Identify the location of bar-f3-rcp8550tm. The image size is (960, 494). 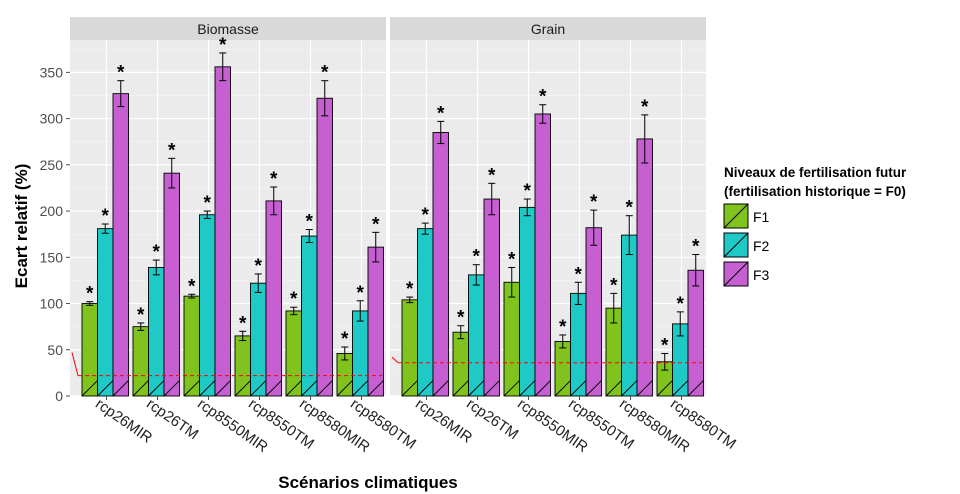
(593, 312).